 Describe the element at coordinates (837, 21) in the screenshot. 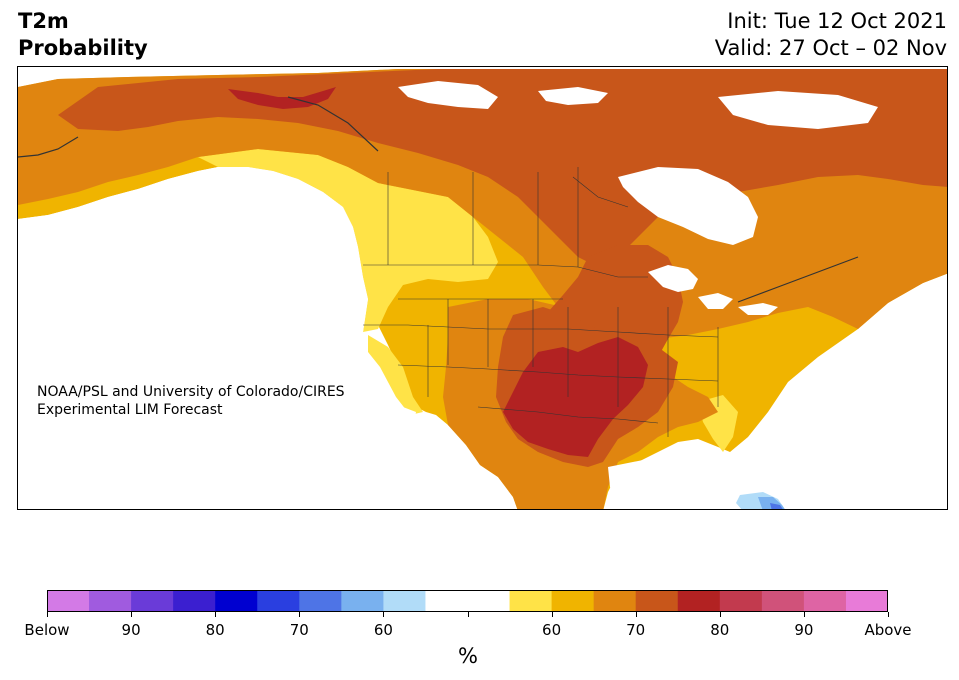

I see `init-date: Init: Tue 12 Oct 2021` at that location.